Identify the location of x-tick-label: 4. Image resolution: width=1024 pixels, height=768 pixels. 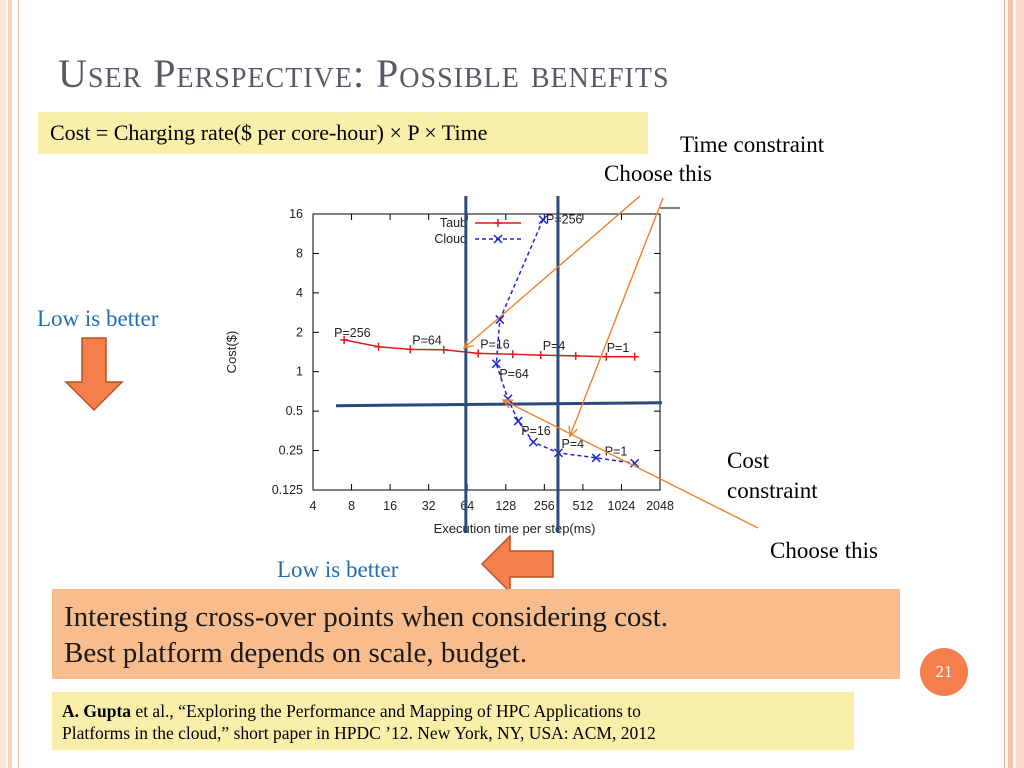
(313, 506).